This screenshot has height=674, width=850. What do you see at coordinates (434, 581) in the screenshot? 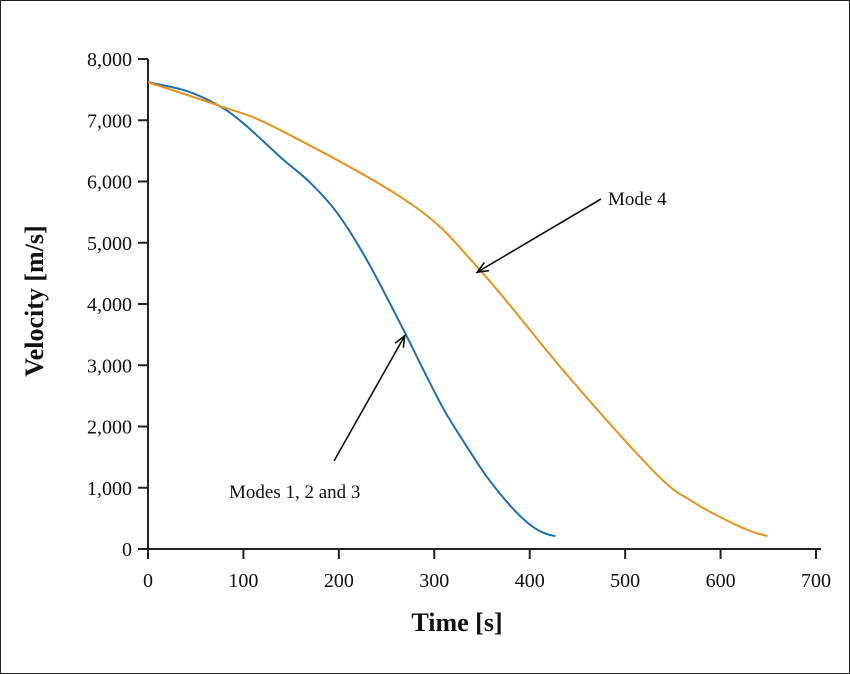
I see `x-tick-label: 300` at bounding box center [434, 581].